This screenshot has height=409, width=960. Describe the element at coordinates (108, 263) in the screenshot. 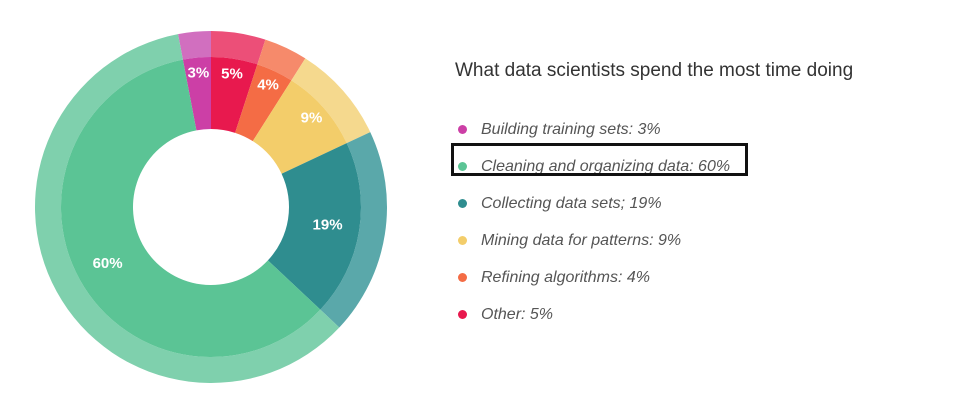

I see `slice-label-cleaning-and-organizing-data: 60%` at that location.